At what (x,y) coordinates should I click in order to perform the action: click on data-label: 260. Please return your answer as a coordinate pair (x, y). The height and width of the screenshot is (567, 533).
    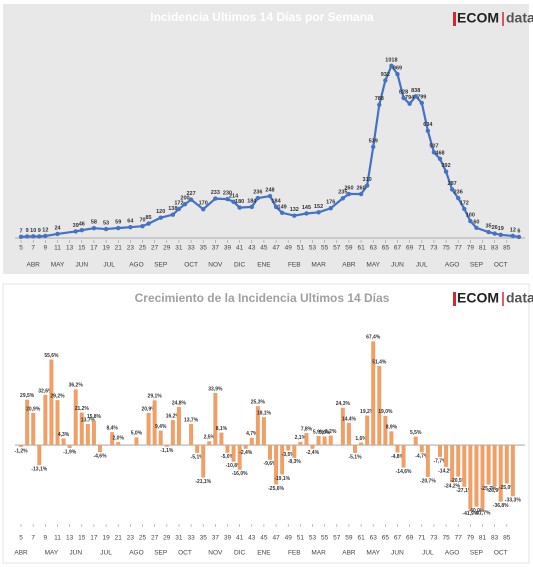
    Looking at the image, I should click on (360, 188).